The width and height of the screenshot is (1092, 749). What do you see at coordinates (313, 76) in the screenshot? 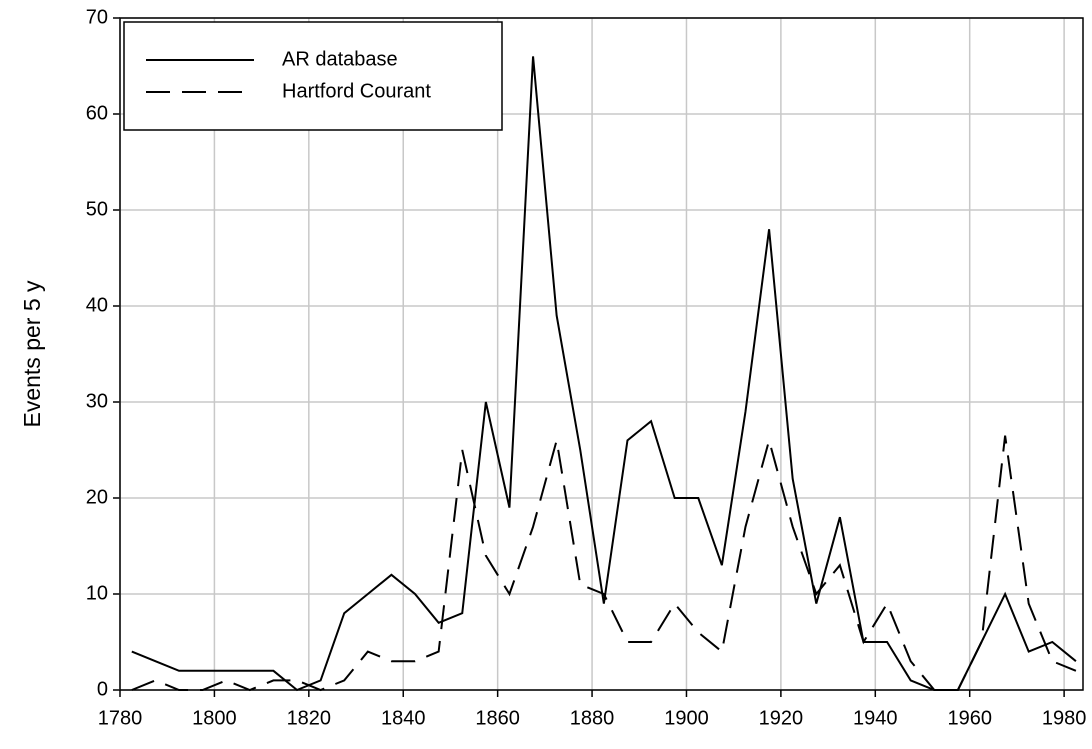
I see `legend-box` at bounding box center [313, 76].